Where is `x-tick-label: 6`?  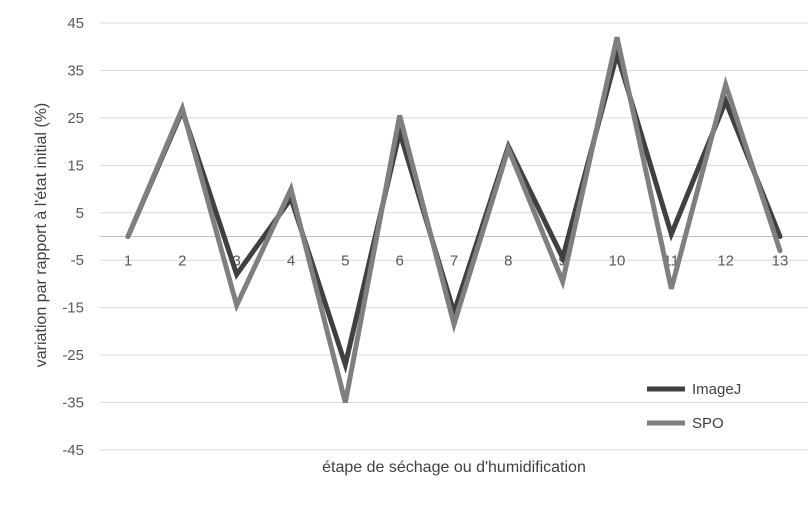 x-tick-label: 6 is located at coordinates (399, 261).